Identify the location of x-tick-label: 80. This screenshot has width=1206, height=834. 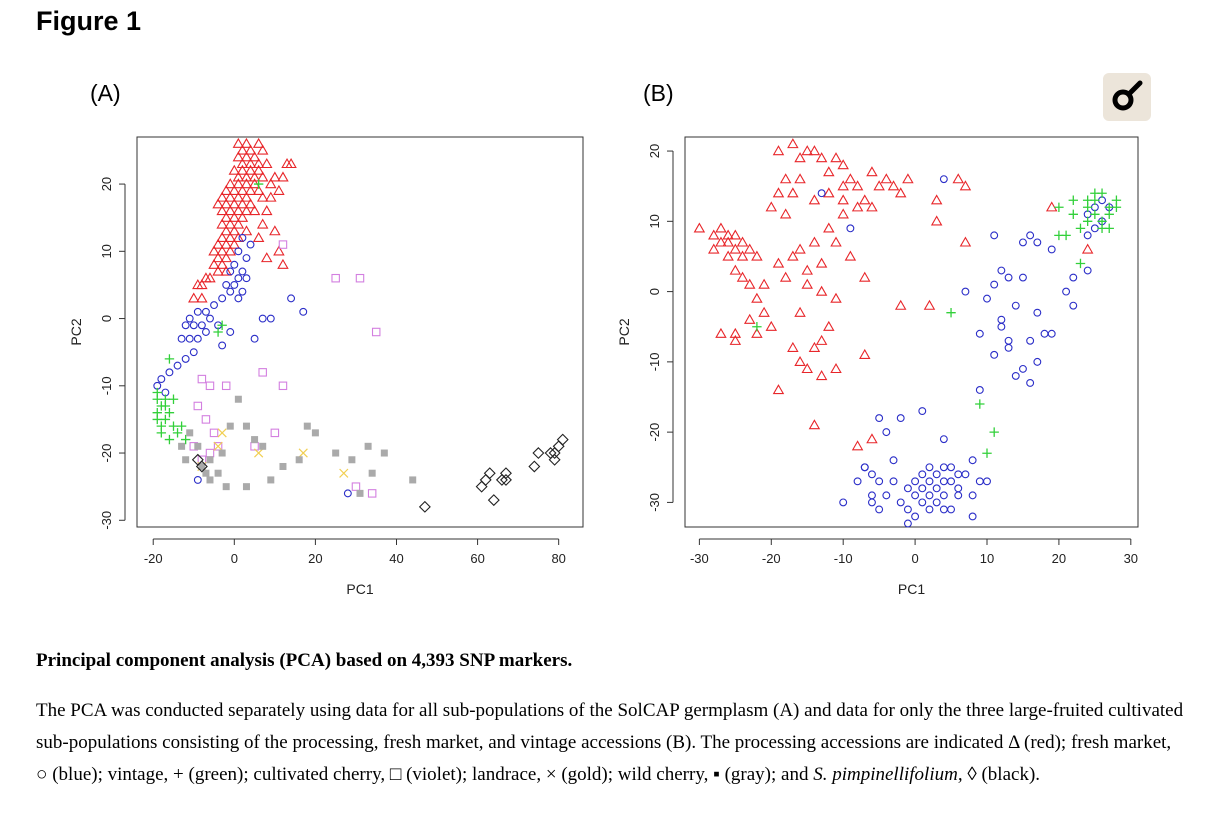
(558, 558).